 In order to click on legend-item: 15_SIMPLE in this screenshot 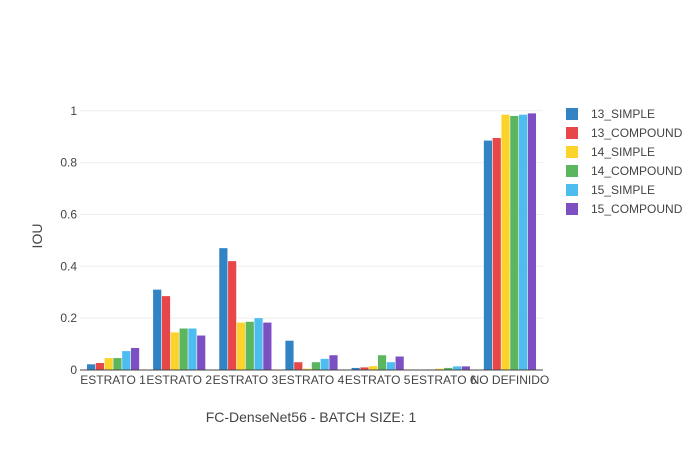, I will do `click(610, 190)`.